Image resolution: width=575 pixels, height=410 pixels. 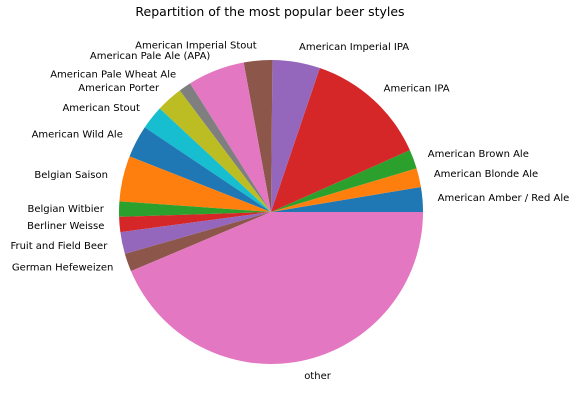 What do you see at coordinates (347, 199) in the screenshot?
I see `pie-slice-american-amber-red-ale` at bounding box center [347, 199].